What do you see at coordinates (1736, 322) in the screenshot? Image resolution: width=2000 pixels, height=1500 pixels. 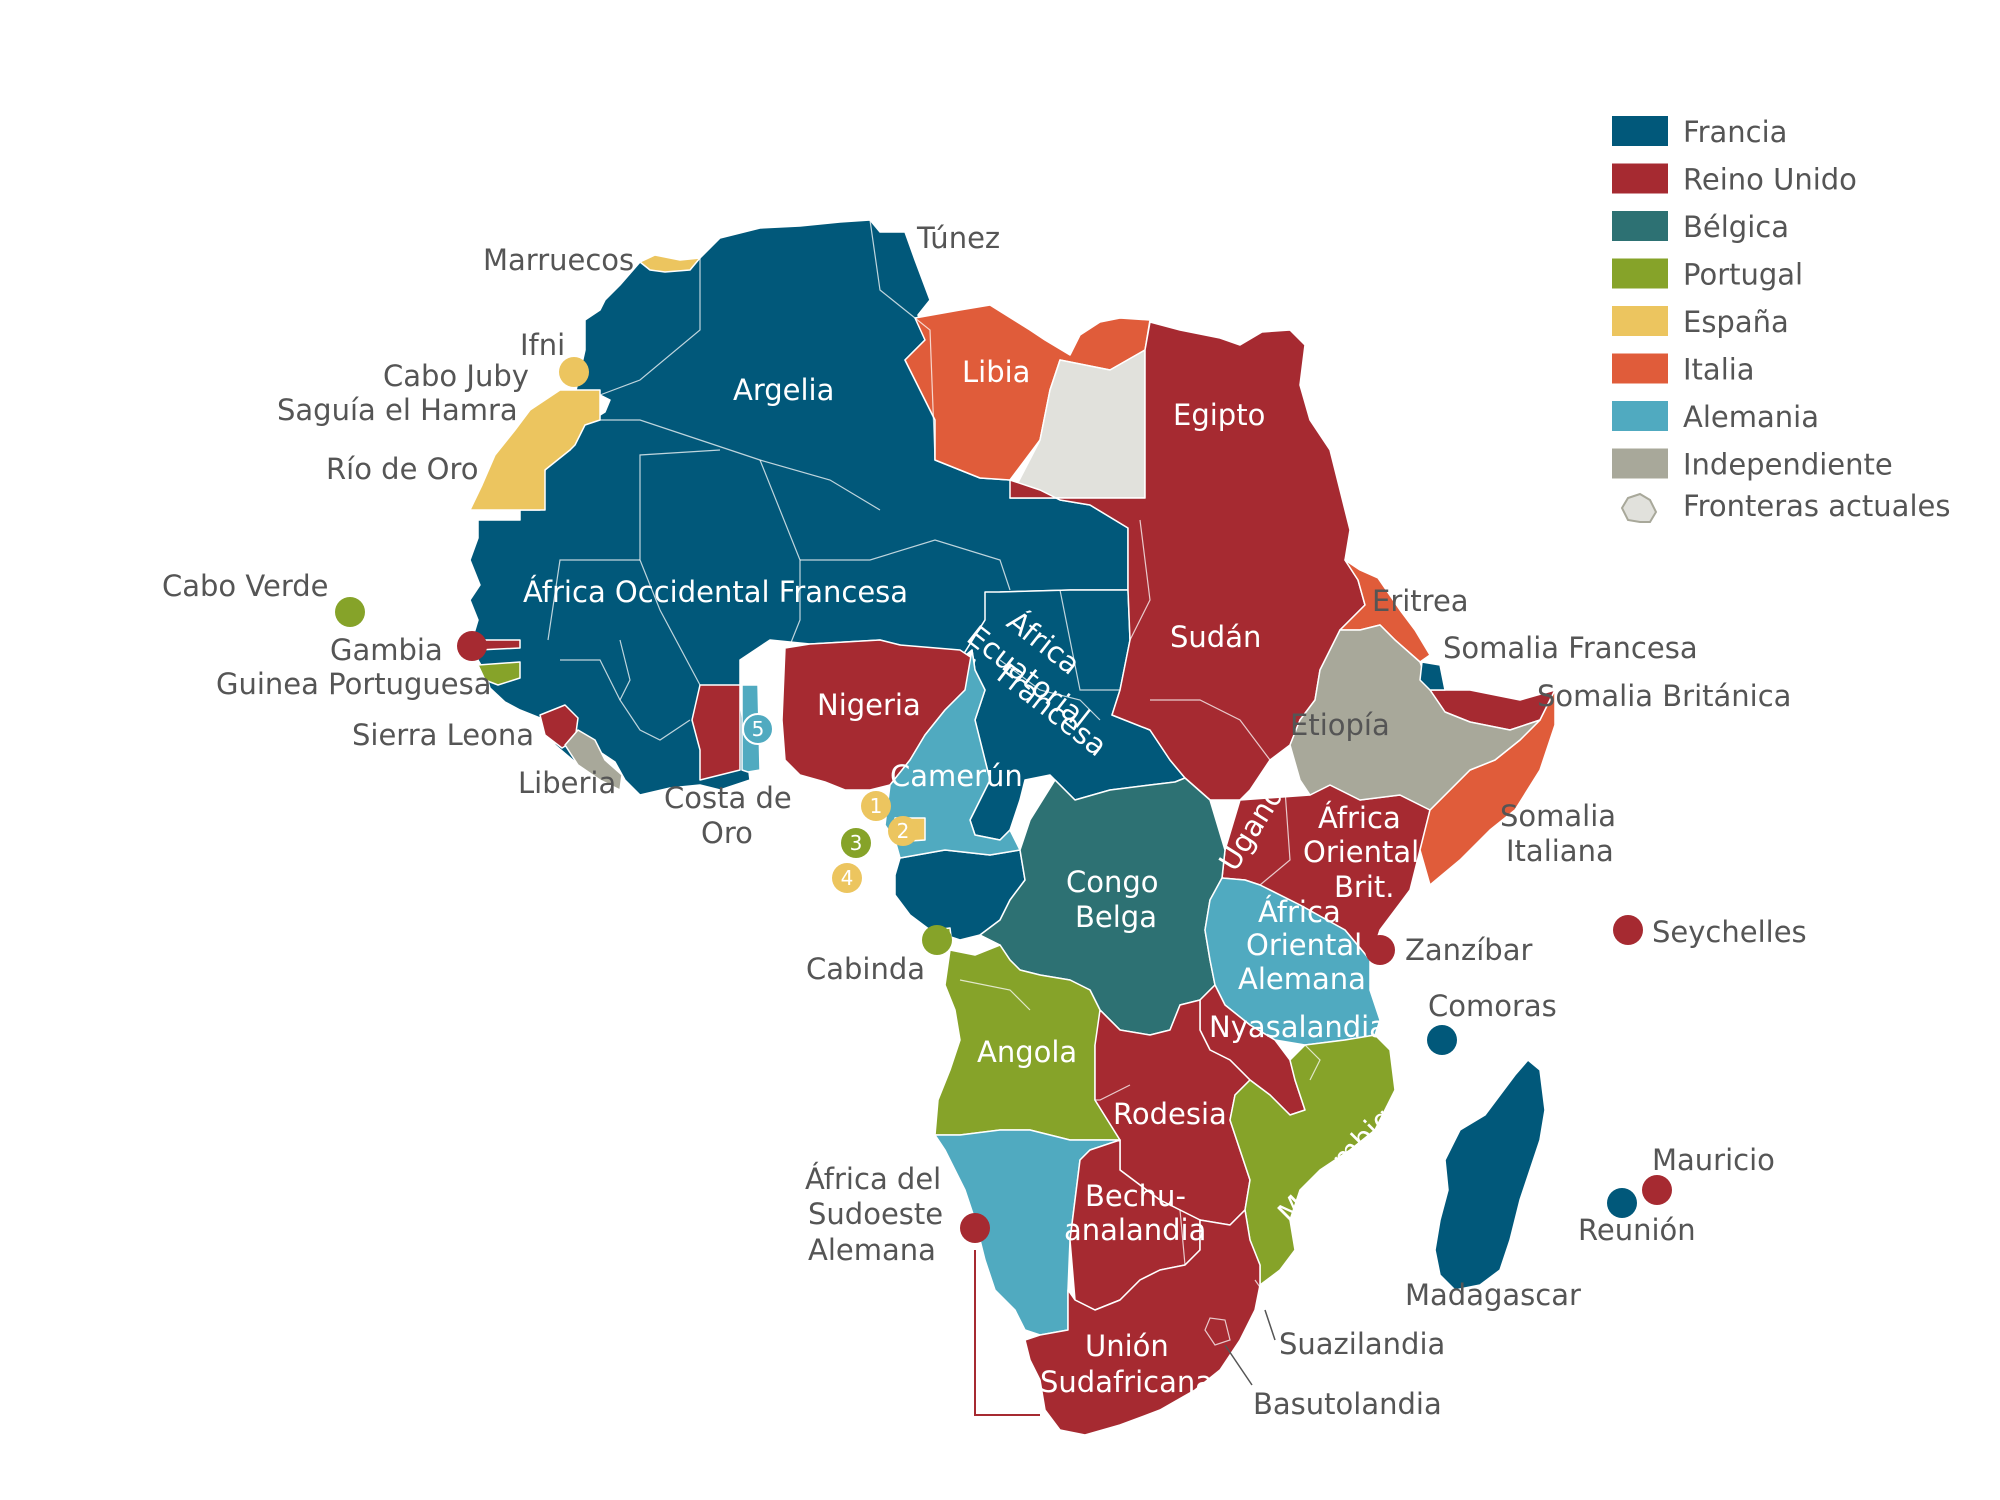 I see `legend-label-5: España` at bounding box center [1736, 322].